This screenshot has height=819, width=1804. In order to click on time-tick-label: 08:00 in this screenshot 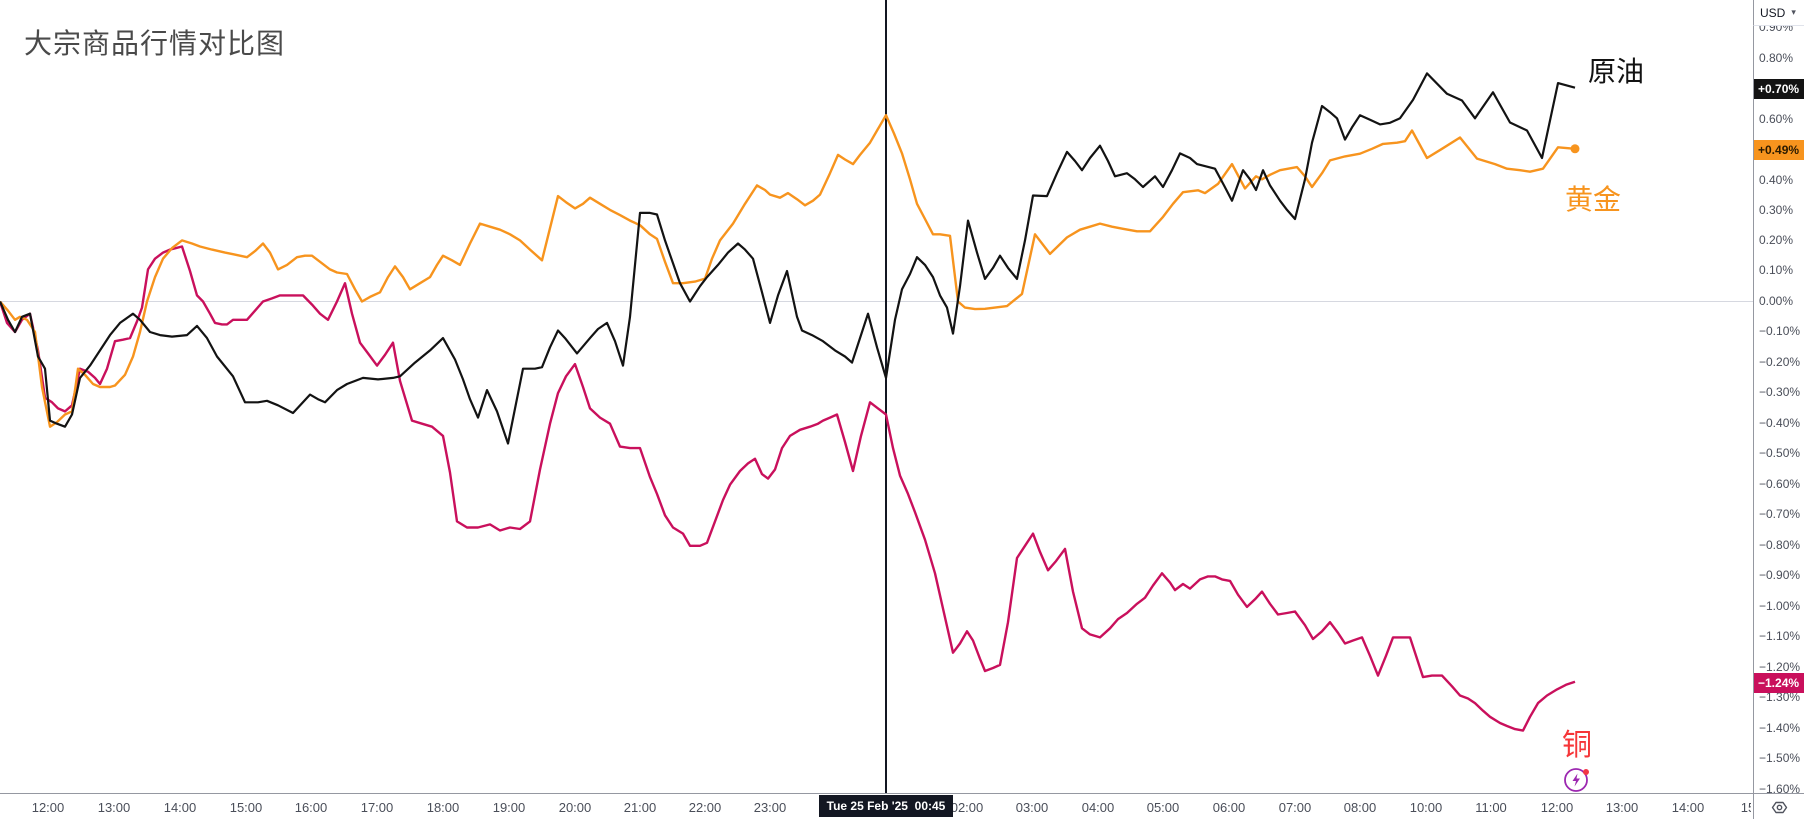, I will do `click(1360, 807)`.